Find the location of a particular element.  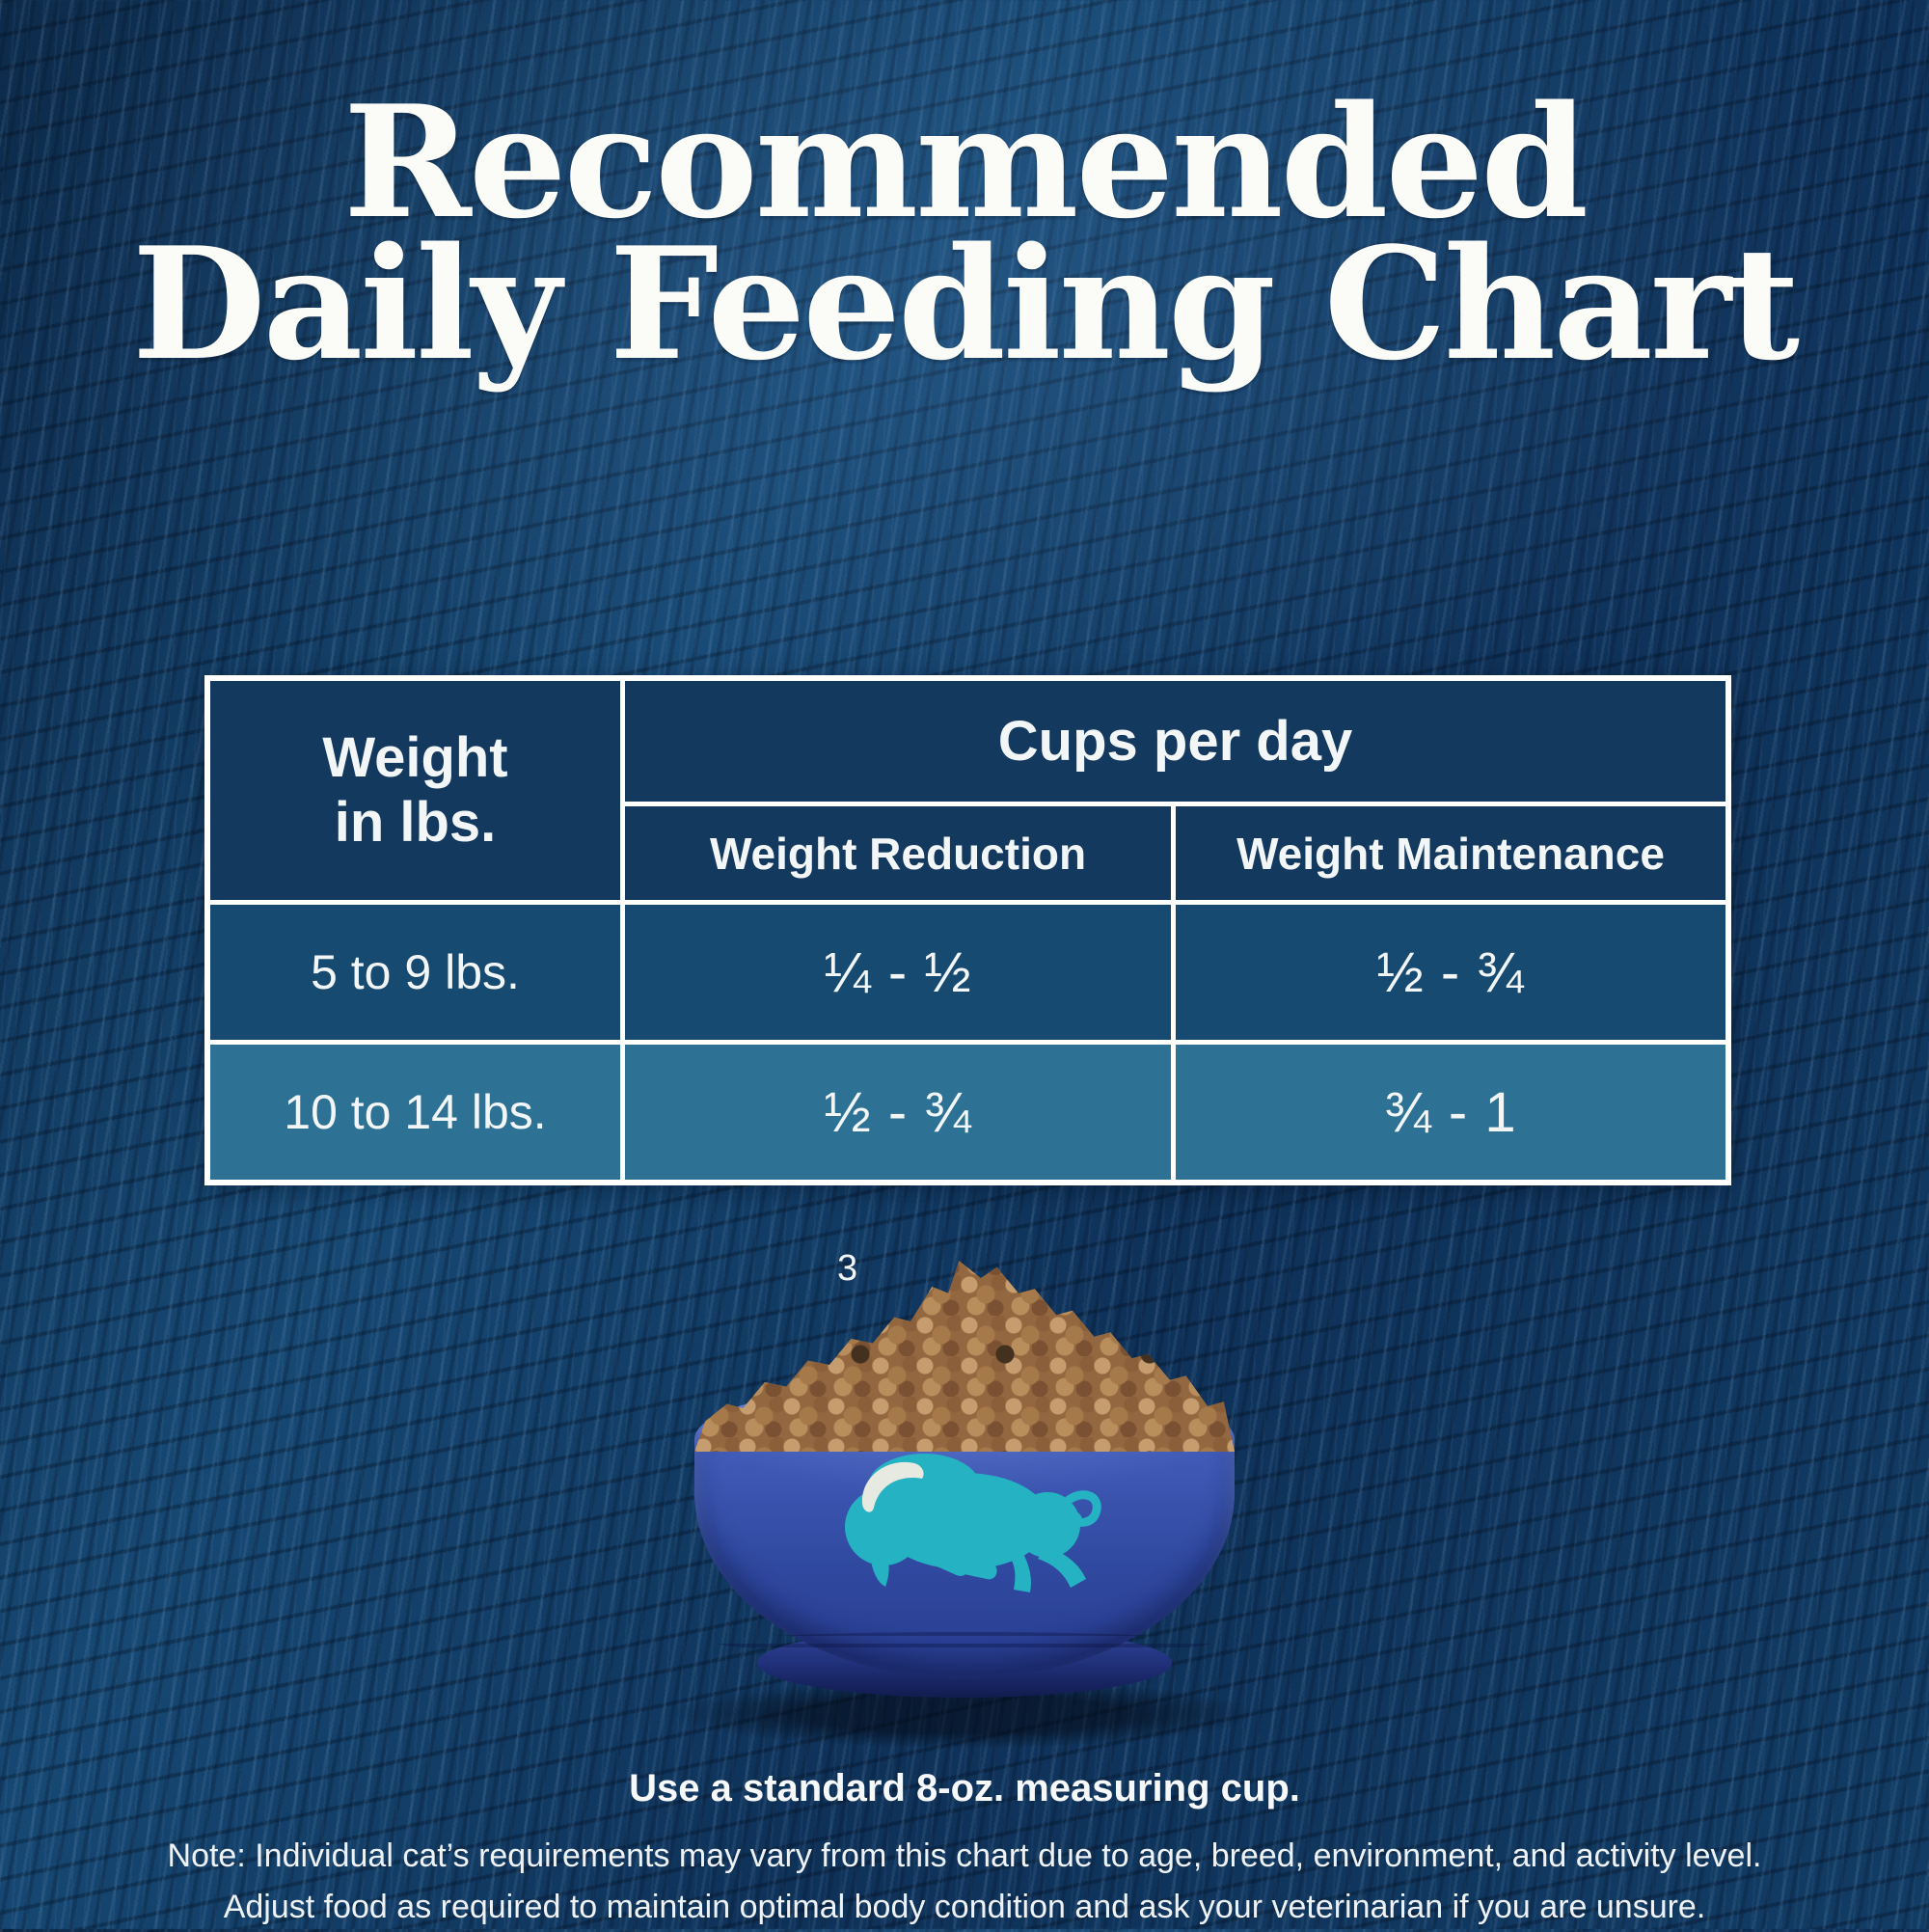

maintenance-value-cell-row2: ¾ - 1 is located at coordinates (1450, 1112).